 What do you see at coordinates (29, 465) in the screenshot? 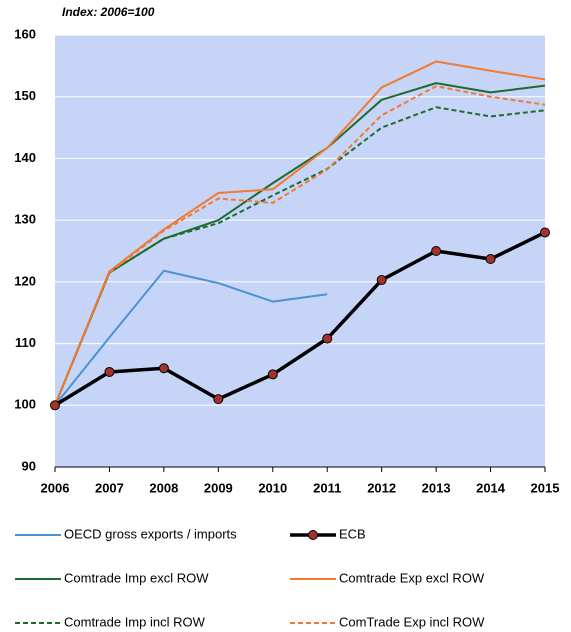
I see `y-tick-label: 90` at bounding box center [29, 465].